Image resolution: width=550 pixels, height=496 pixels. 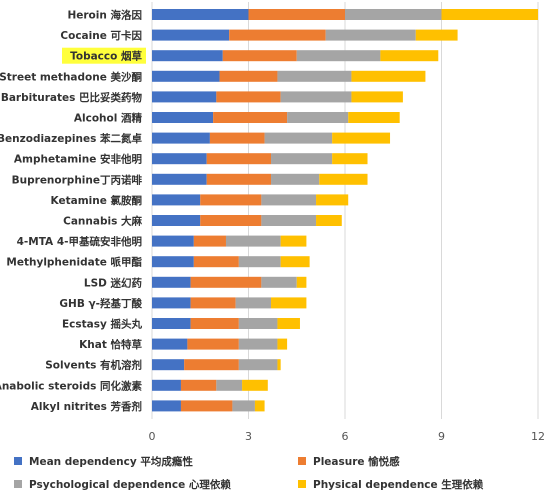 What do you see at coordinates (79, 241) in the screenshot?
I see `category-label: 4-MTA 4-甲基硫安非他明` at bounding box center [79, 241].